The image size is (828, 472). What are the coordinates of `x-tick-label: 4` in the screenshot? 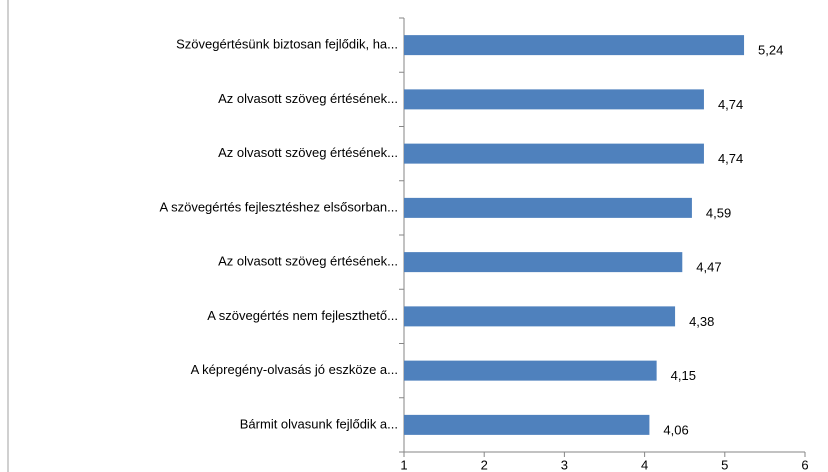 It's located at (644, 464).